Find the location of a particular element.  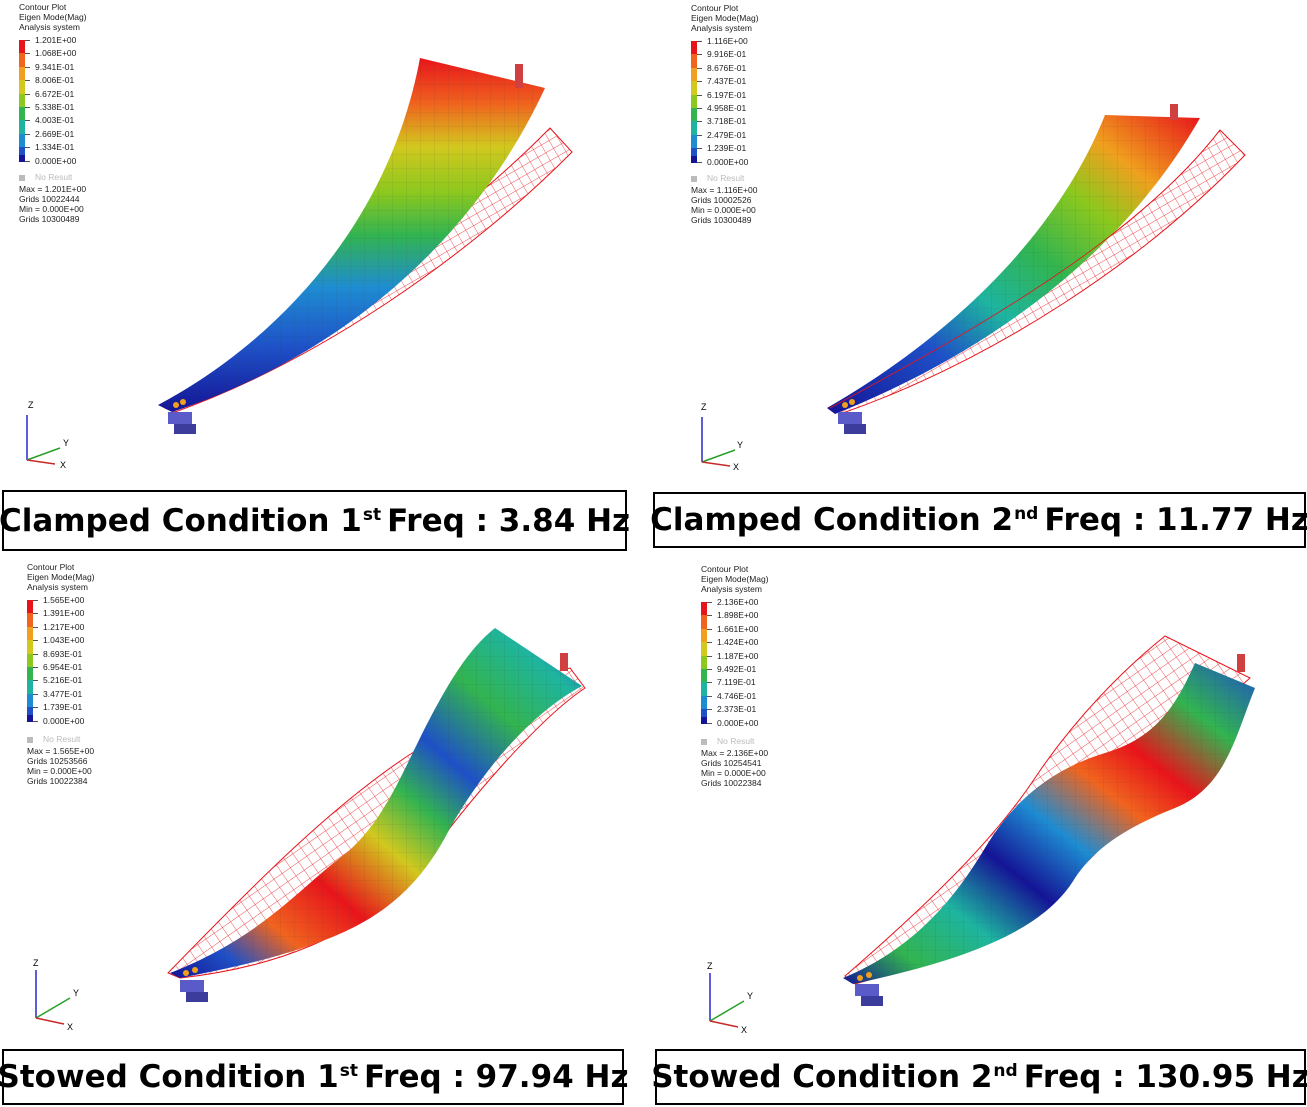

min-grid: Grids 10022384 is located at coordinates (731, 783).